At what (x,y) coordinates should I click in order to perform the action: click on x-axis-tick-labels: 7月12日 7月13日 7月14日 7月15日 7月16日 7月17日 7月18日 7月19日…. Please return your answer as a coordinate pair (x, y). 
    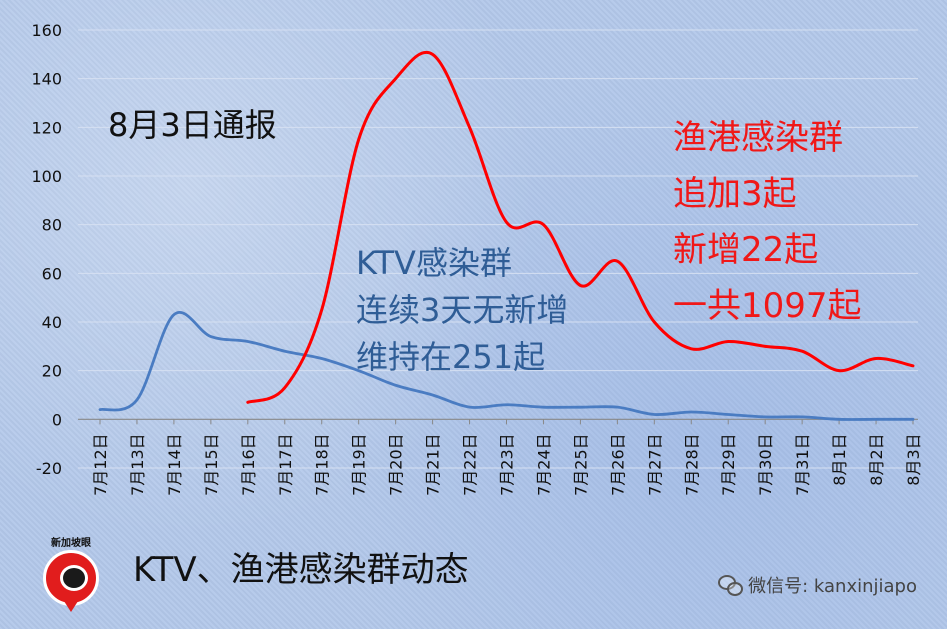
    Looking at the image, I should click on (507, 457).